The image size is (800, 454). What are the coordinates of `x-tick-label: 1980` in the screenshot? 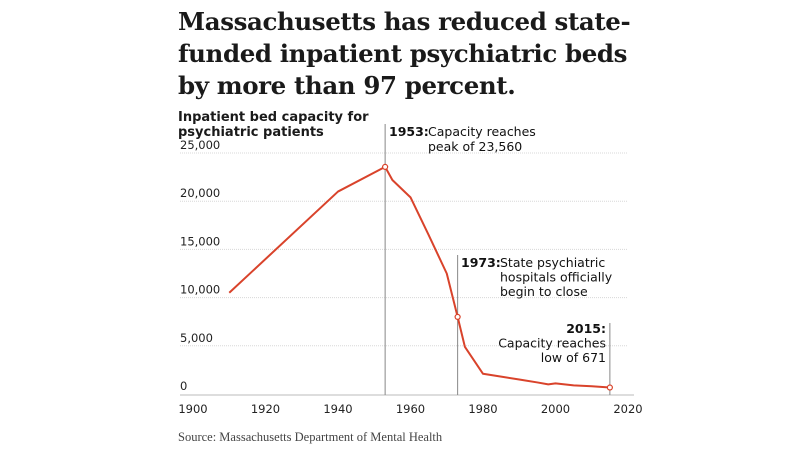 It's located at (482, 409).